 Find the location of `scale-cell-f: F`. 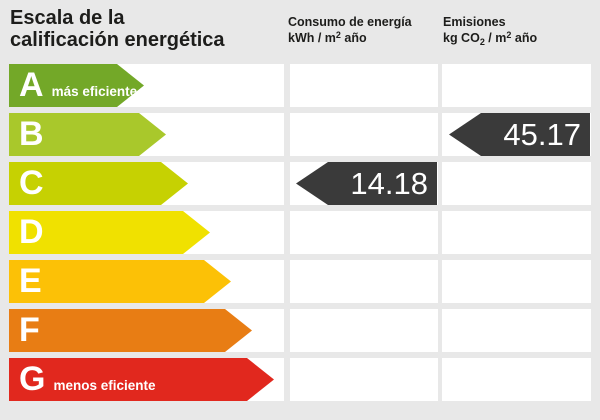

scale-cell-f: F is located at coordinates (146, 330).